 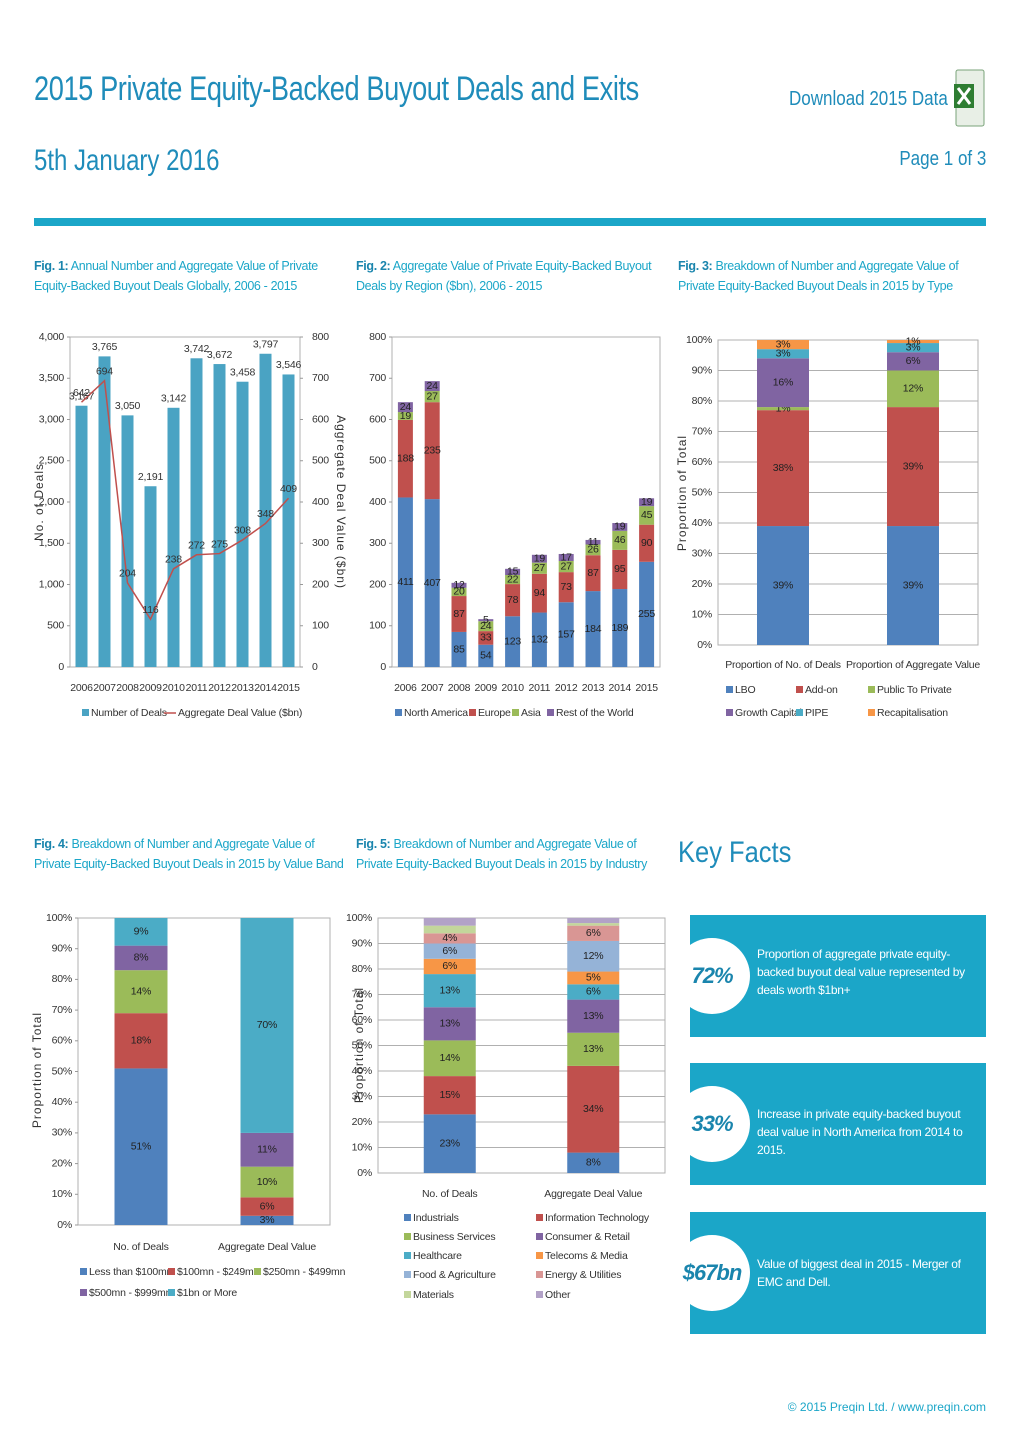 I want to click on x-tick-label: Aggregate Deal Value, so click(x=267, y=1247).